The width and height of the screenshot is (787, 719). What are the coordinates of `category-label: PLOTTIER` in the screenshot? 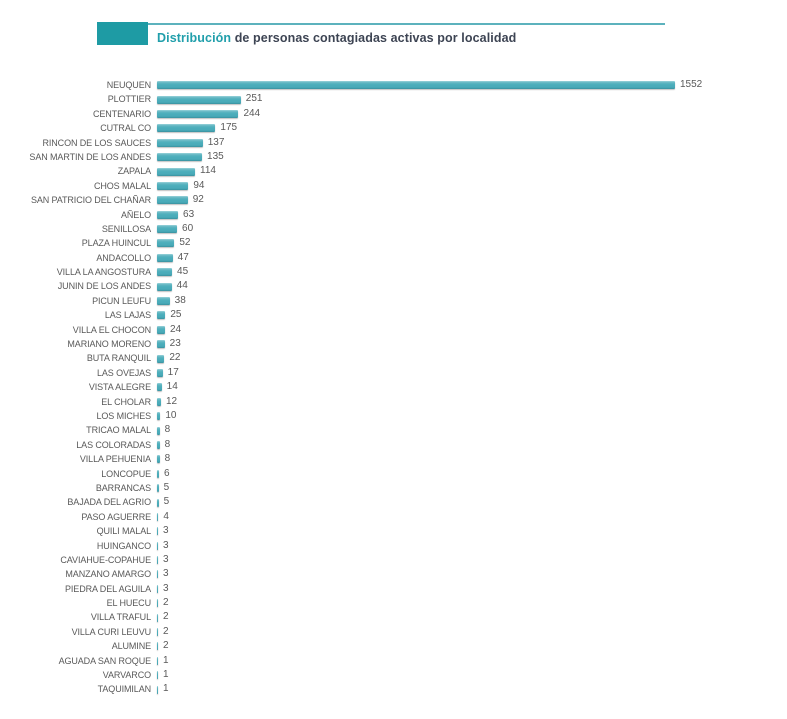 It's located at (129, 99).